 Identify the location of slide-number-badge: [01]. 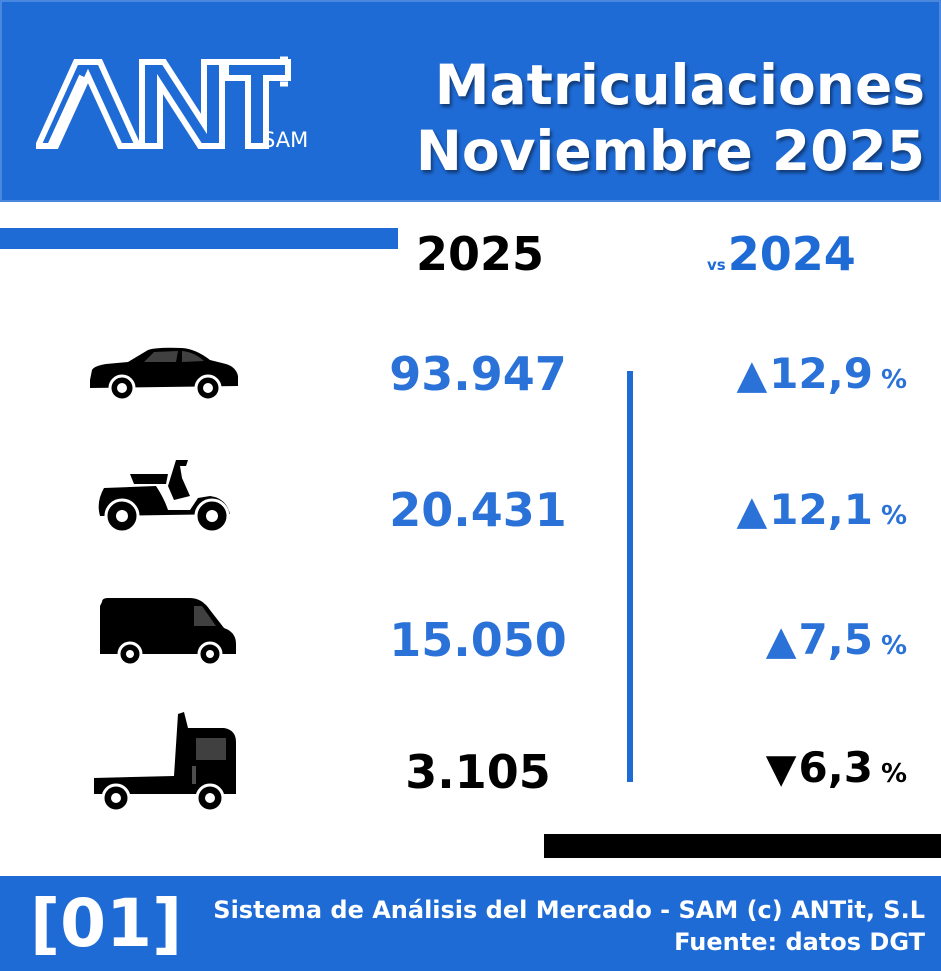
(106, 923).